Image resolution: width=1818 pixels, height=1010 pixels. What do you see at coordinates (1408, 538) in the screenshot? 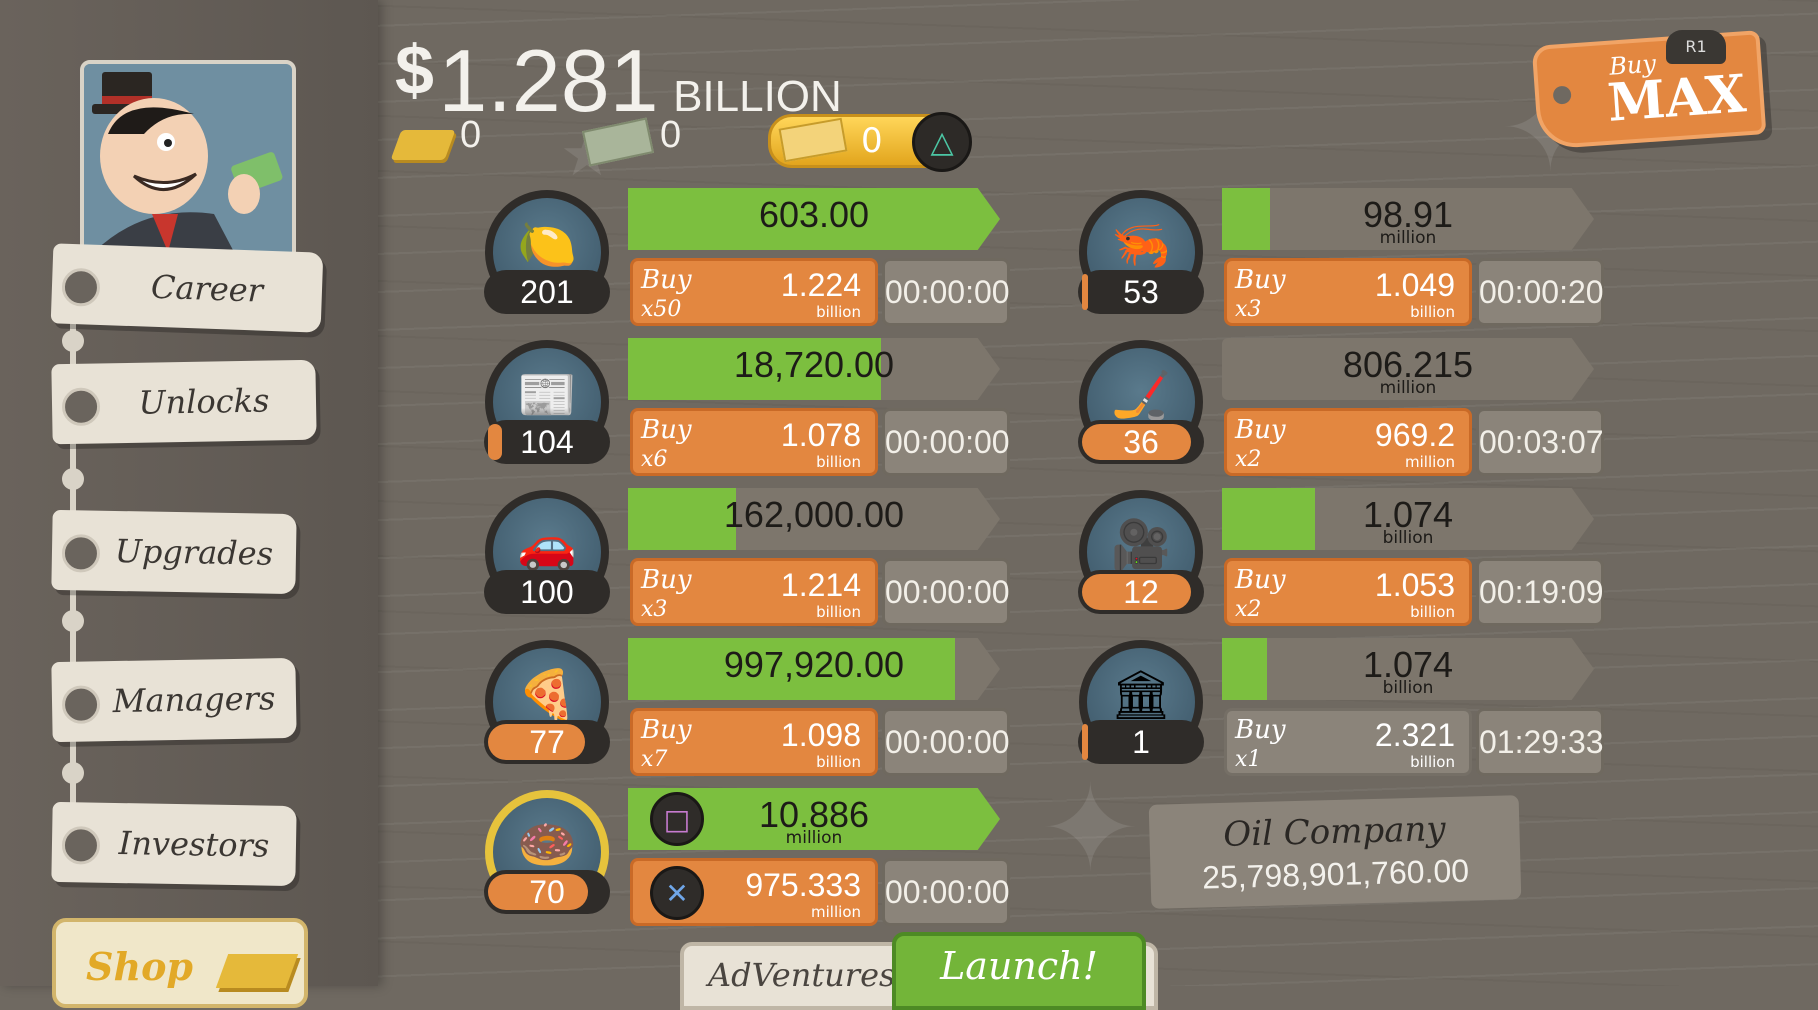
I see `revenue-unit: billion` at bounding box center [1408, 538].